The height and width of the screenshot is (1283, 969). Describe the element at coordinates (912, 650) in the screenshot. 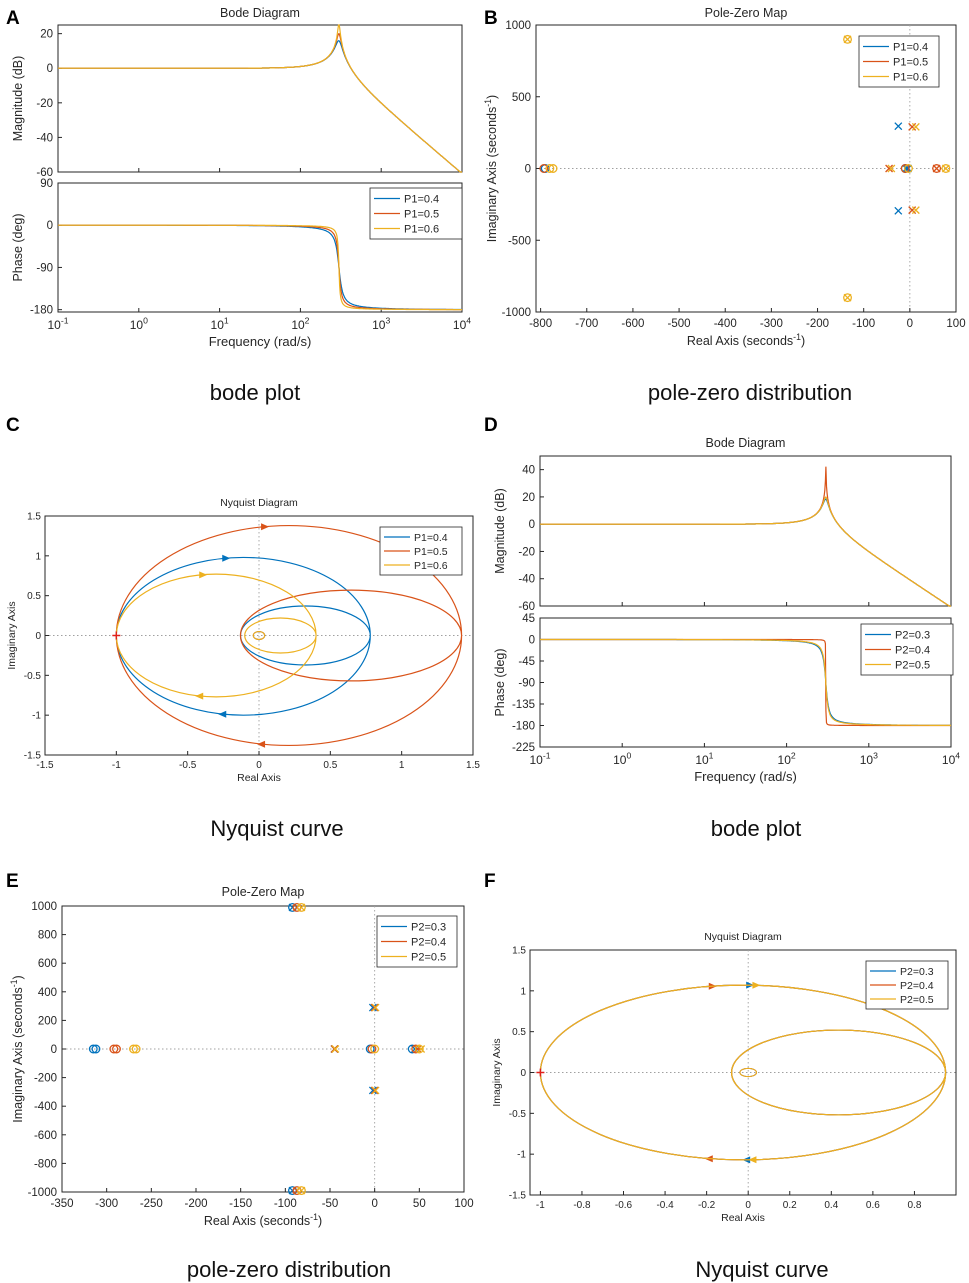

I see `panel-d-legend-entry-2: P2=0.4` at that location.